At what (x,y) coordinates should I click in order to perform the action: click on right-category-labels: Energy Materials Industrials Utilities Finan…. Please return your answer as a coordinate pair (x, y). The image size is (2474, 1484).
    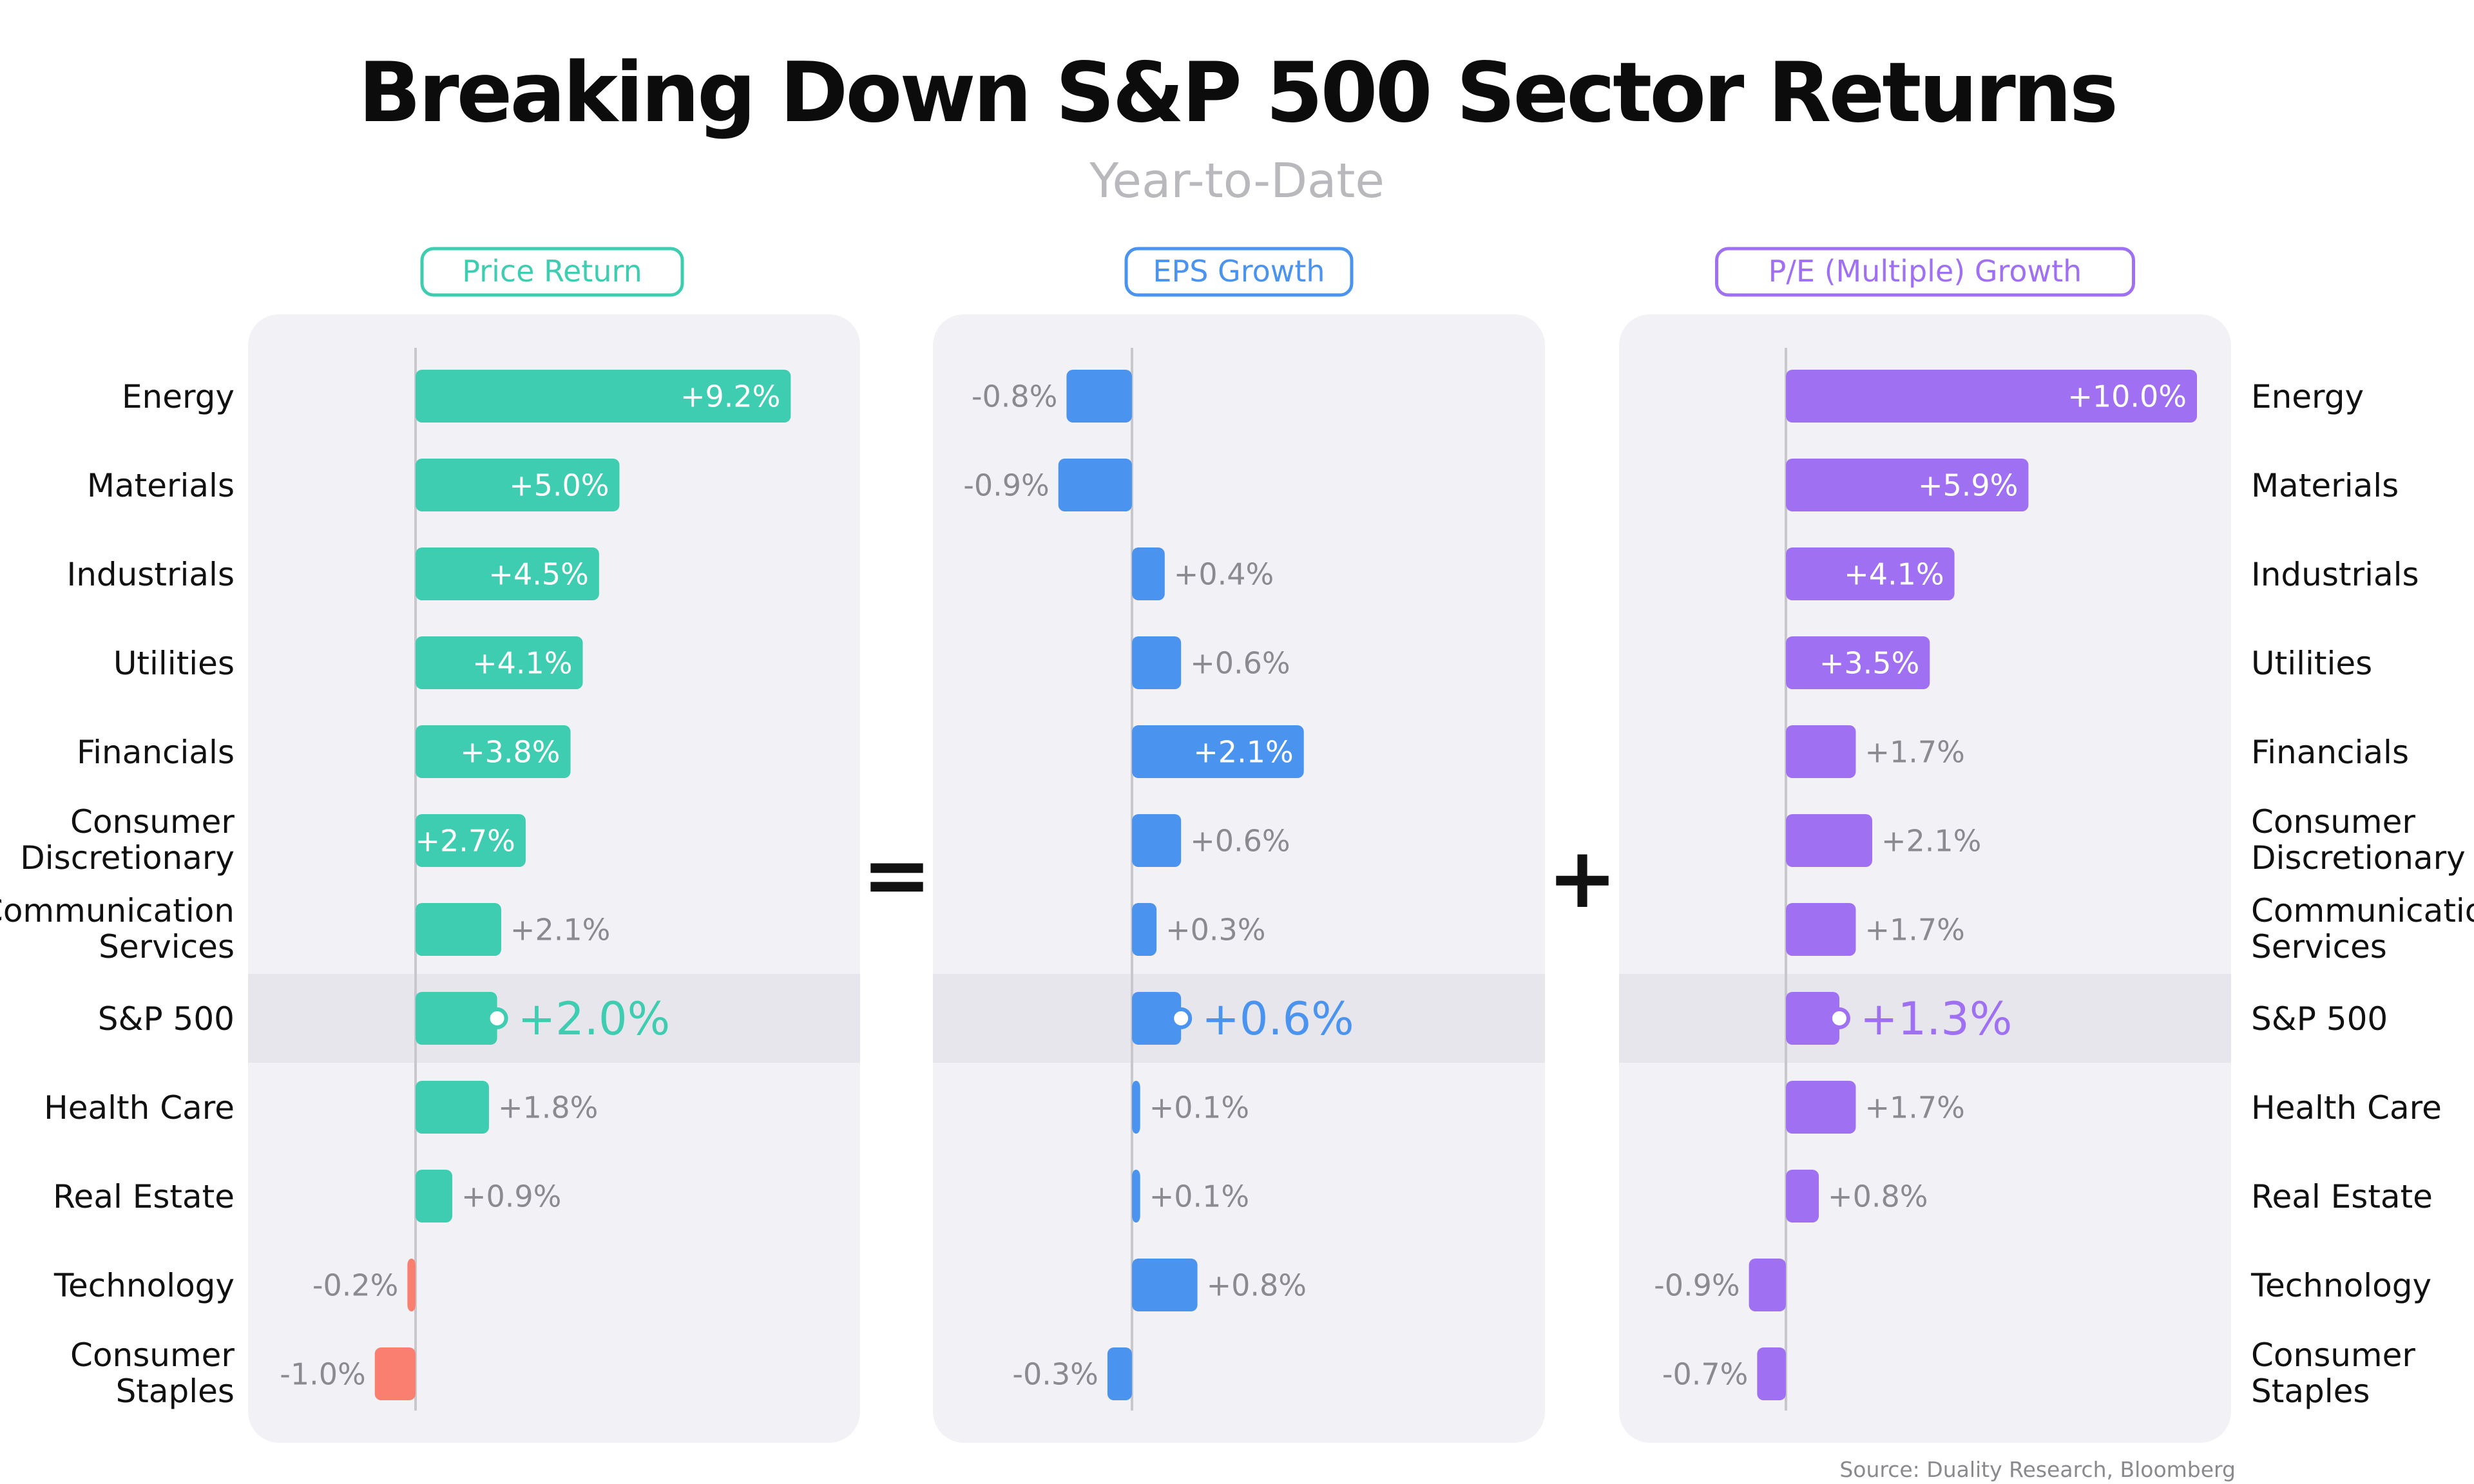
    Looking at the image, I should click on (2362, 894).